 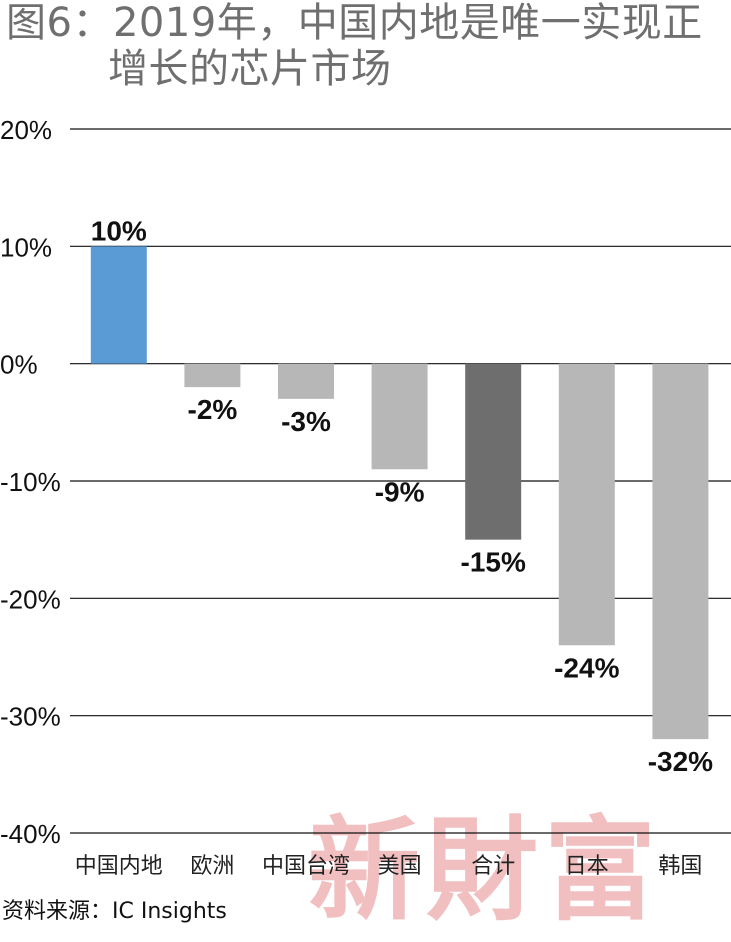 I want to click on y-tick-label: 10%, so click(x=26, y=247).